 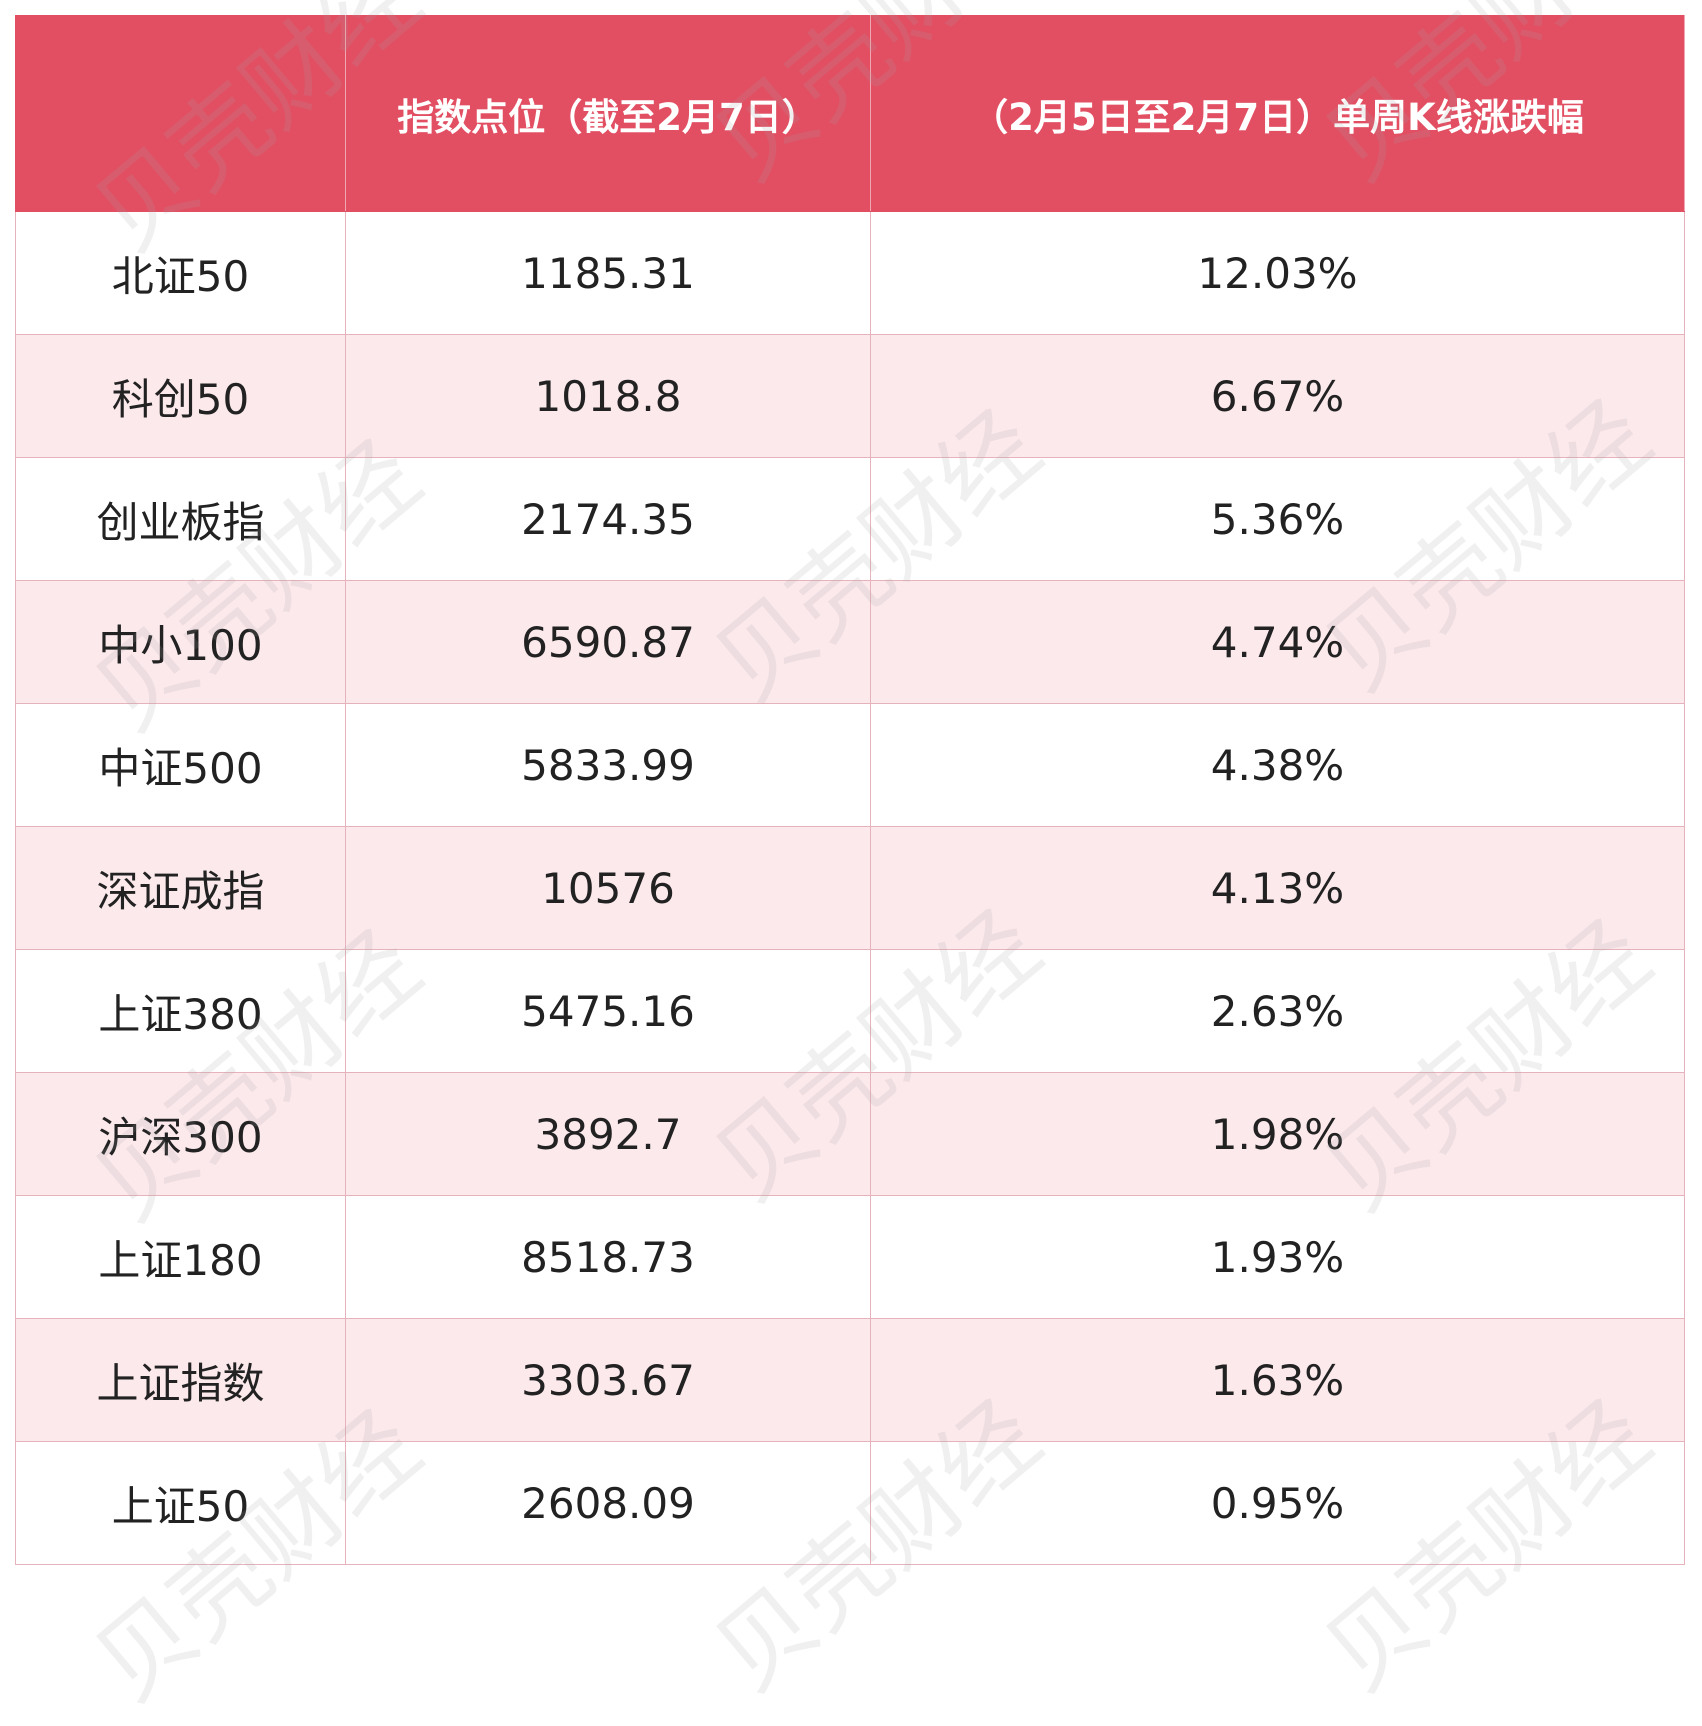 What do you see at coordinates (180, 1257) in the screenshot?
I see `index-name: 上证180` at bounding box center [180, 1257].